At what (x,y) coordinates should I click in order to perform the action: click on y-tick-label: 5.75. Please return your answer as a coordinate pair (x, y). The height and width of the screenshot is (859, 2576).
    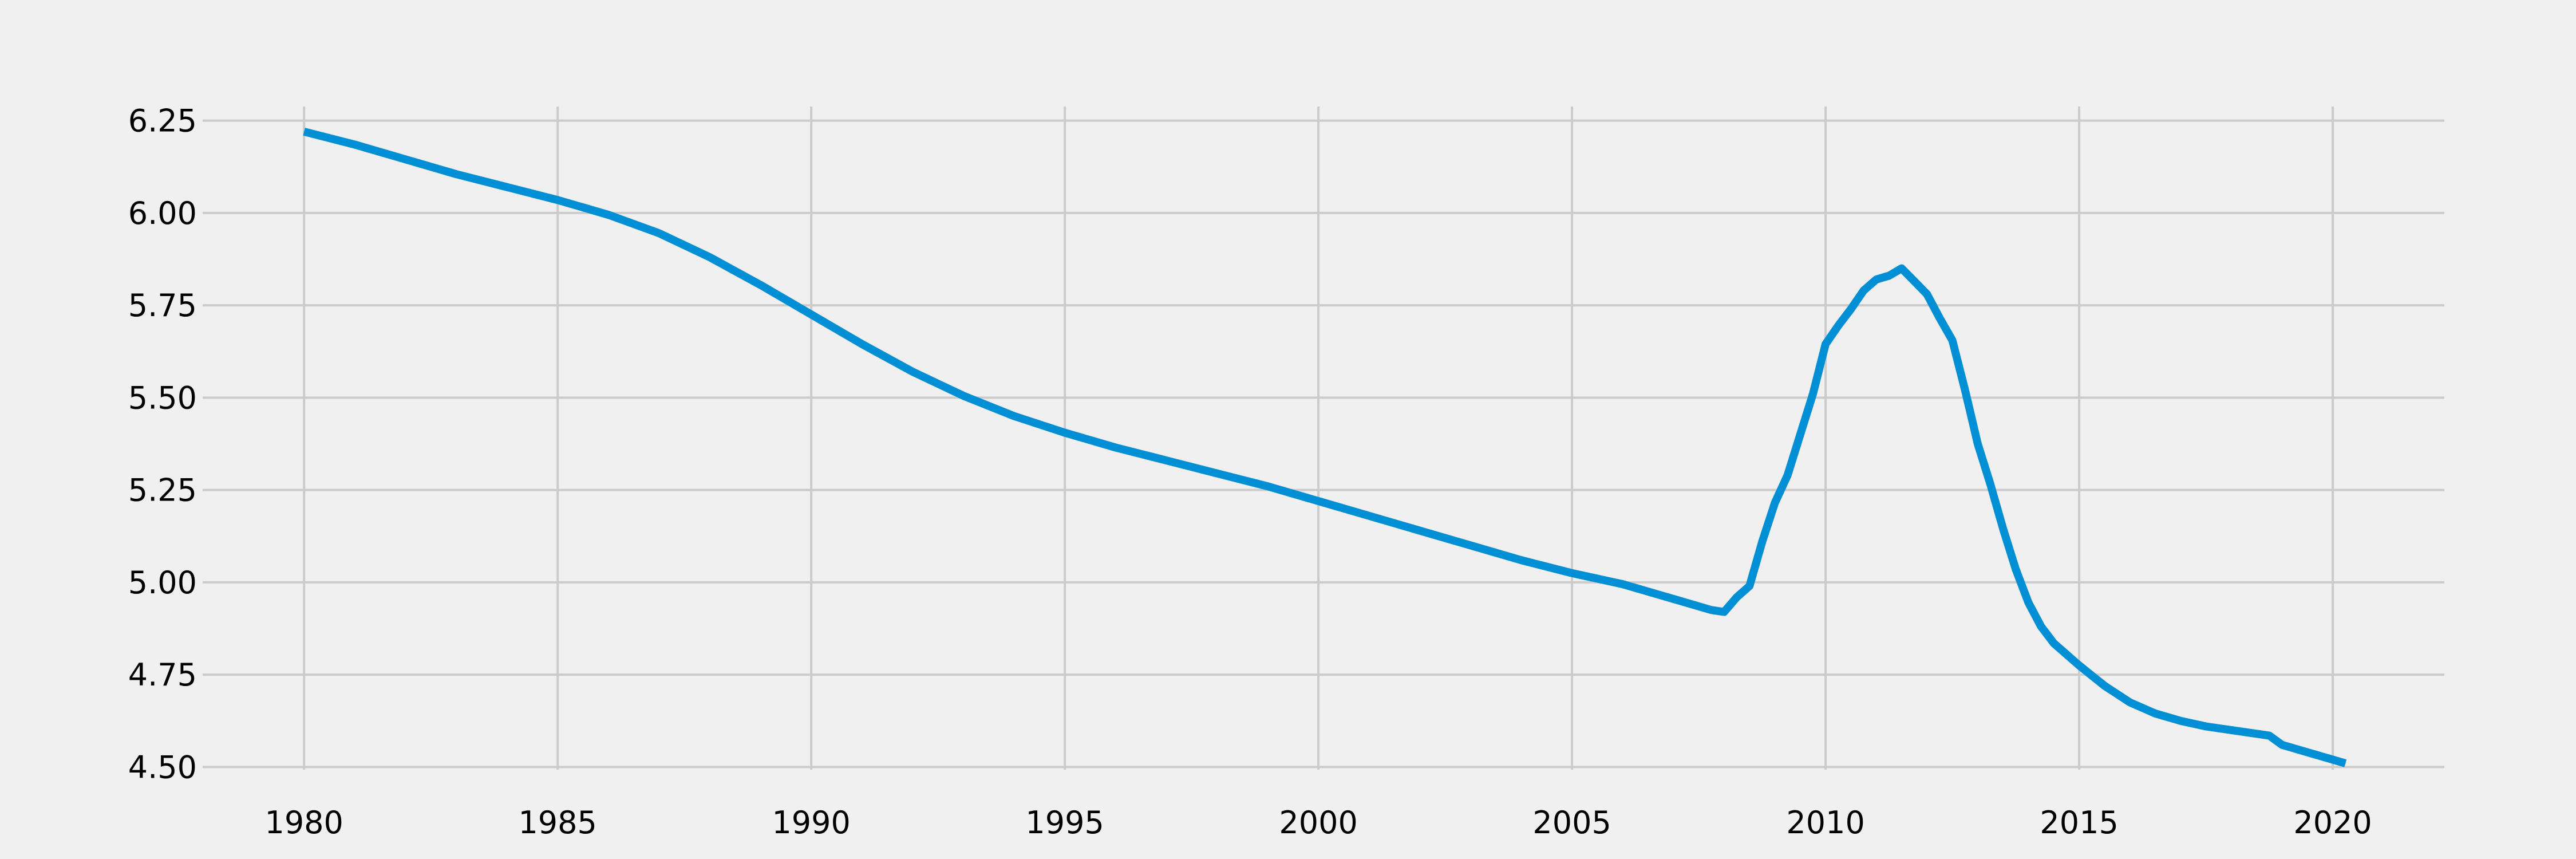
    Looking at the image, I should click on (162, 305).